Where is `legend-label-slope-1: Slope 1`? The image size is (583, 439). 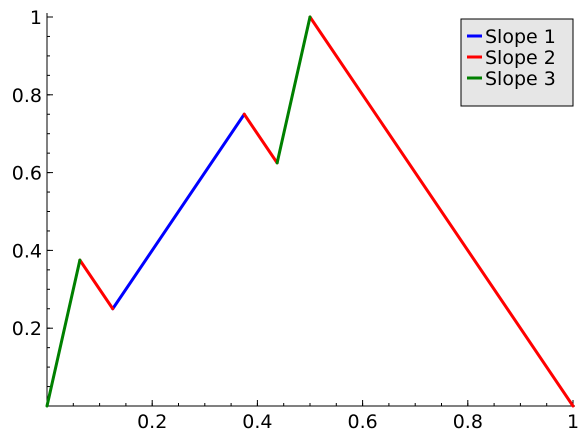 legend-label-slope-1: Slope 1 is located at coordinates (520, 37).